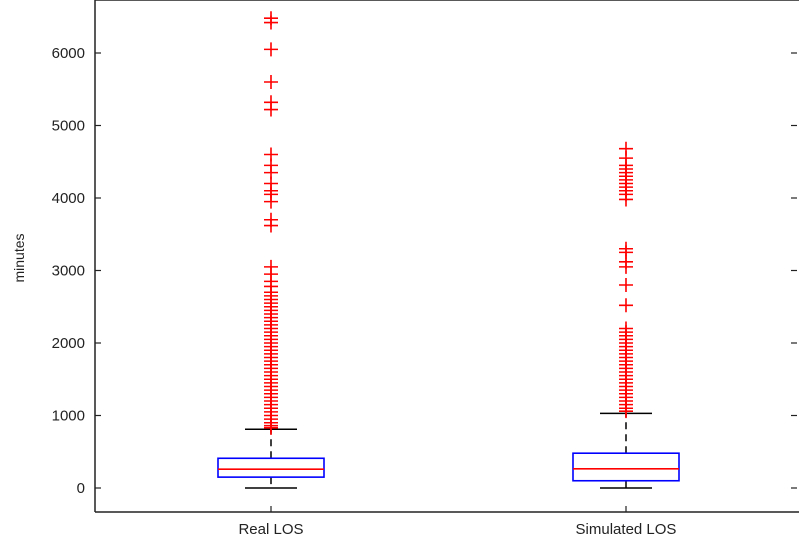 The height and width of the screenshot is (547, 799). I want to click on y-tick-label: 1000, so click(68, 416).